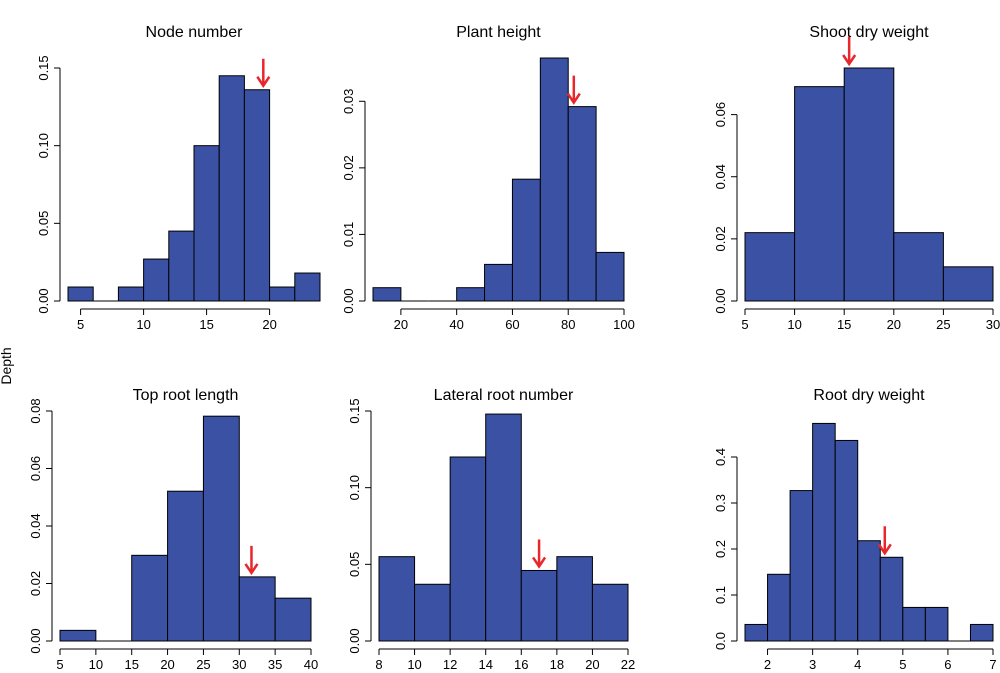 Image resolution: width=1000 pixels, height=673 pixels. Describe the element at coordinates (720, 549) in the screenshot. I see `y-tick-label: 0.2` at that location.